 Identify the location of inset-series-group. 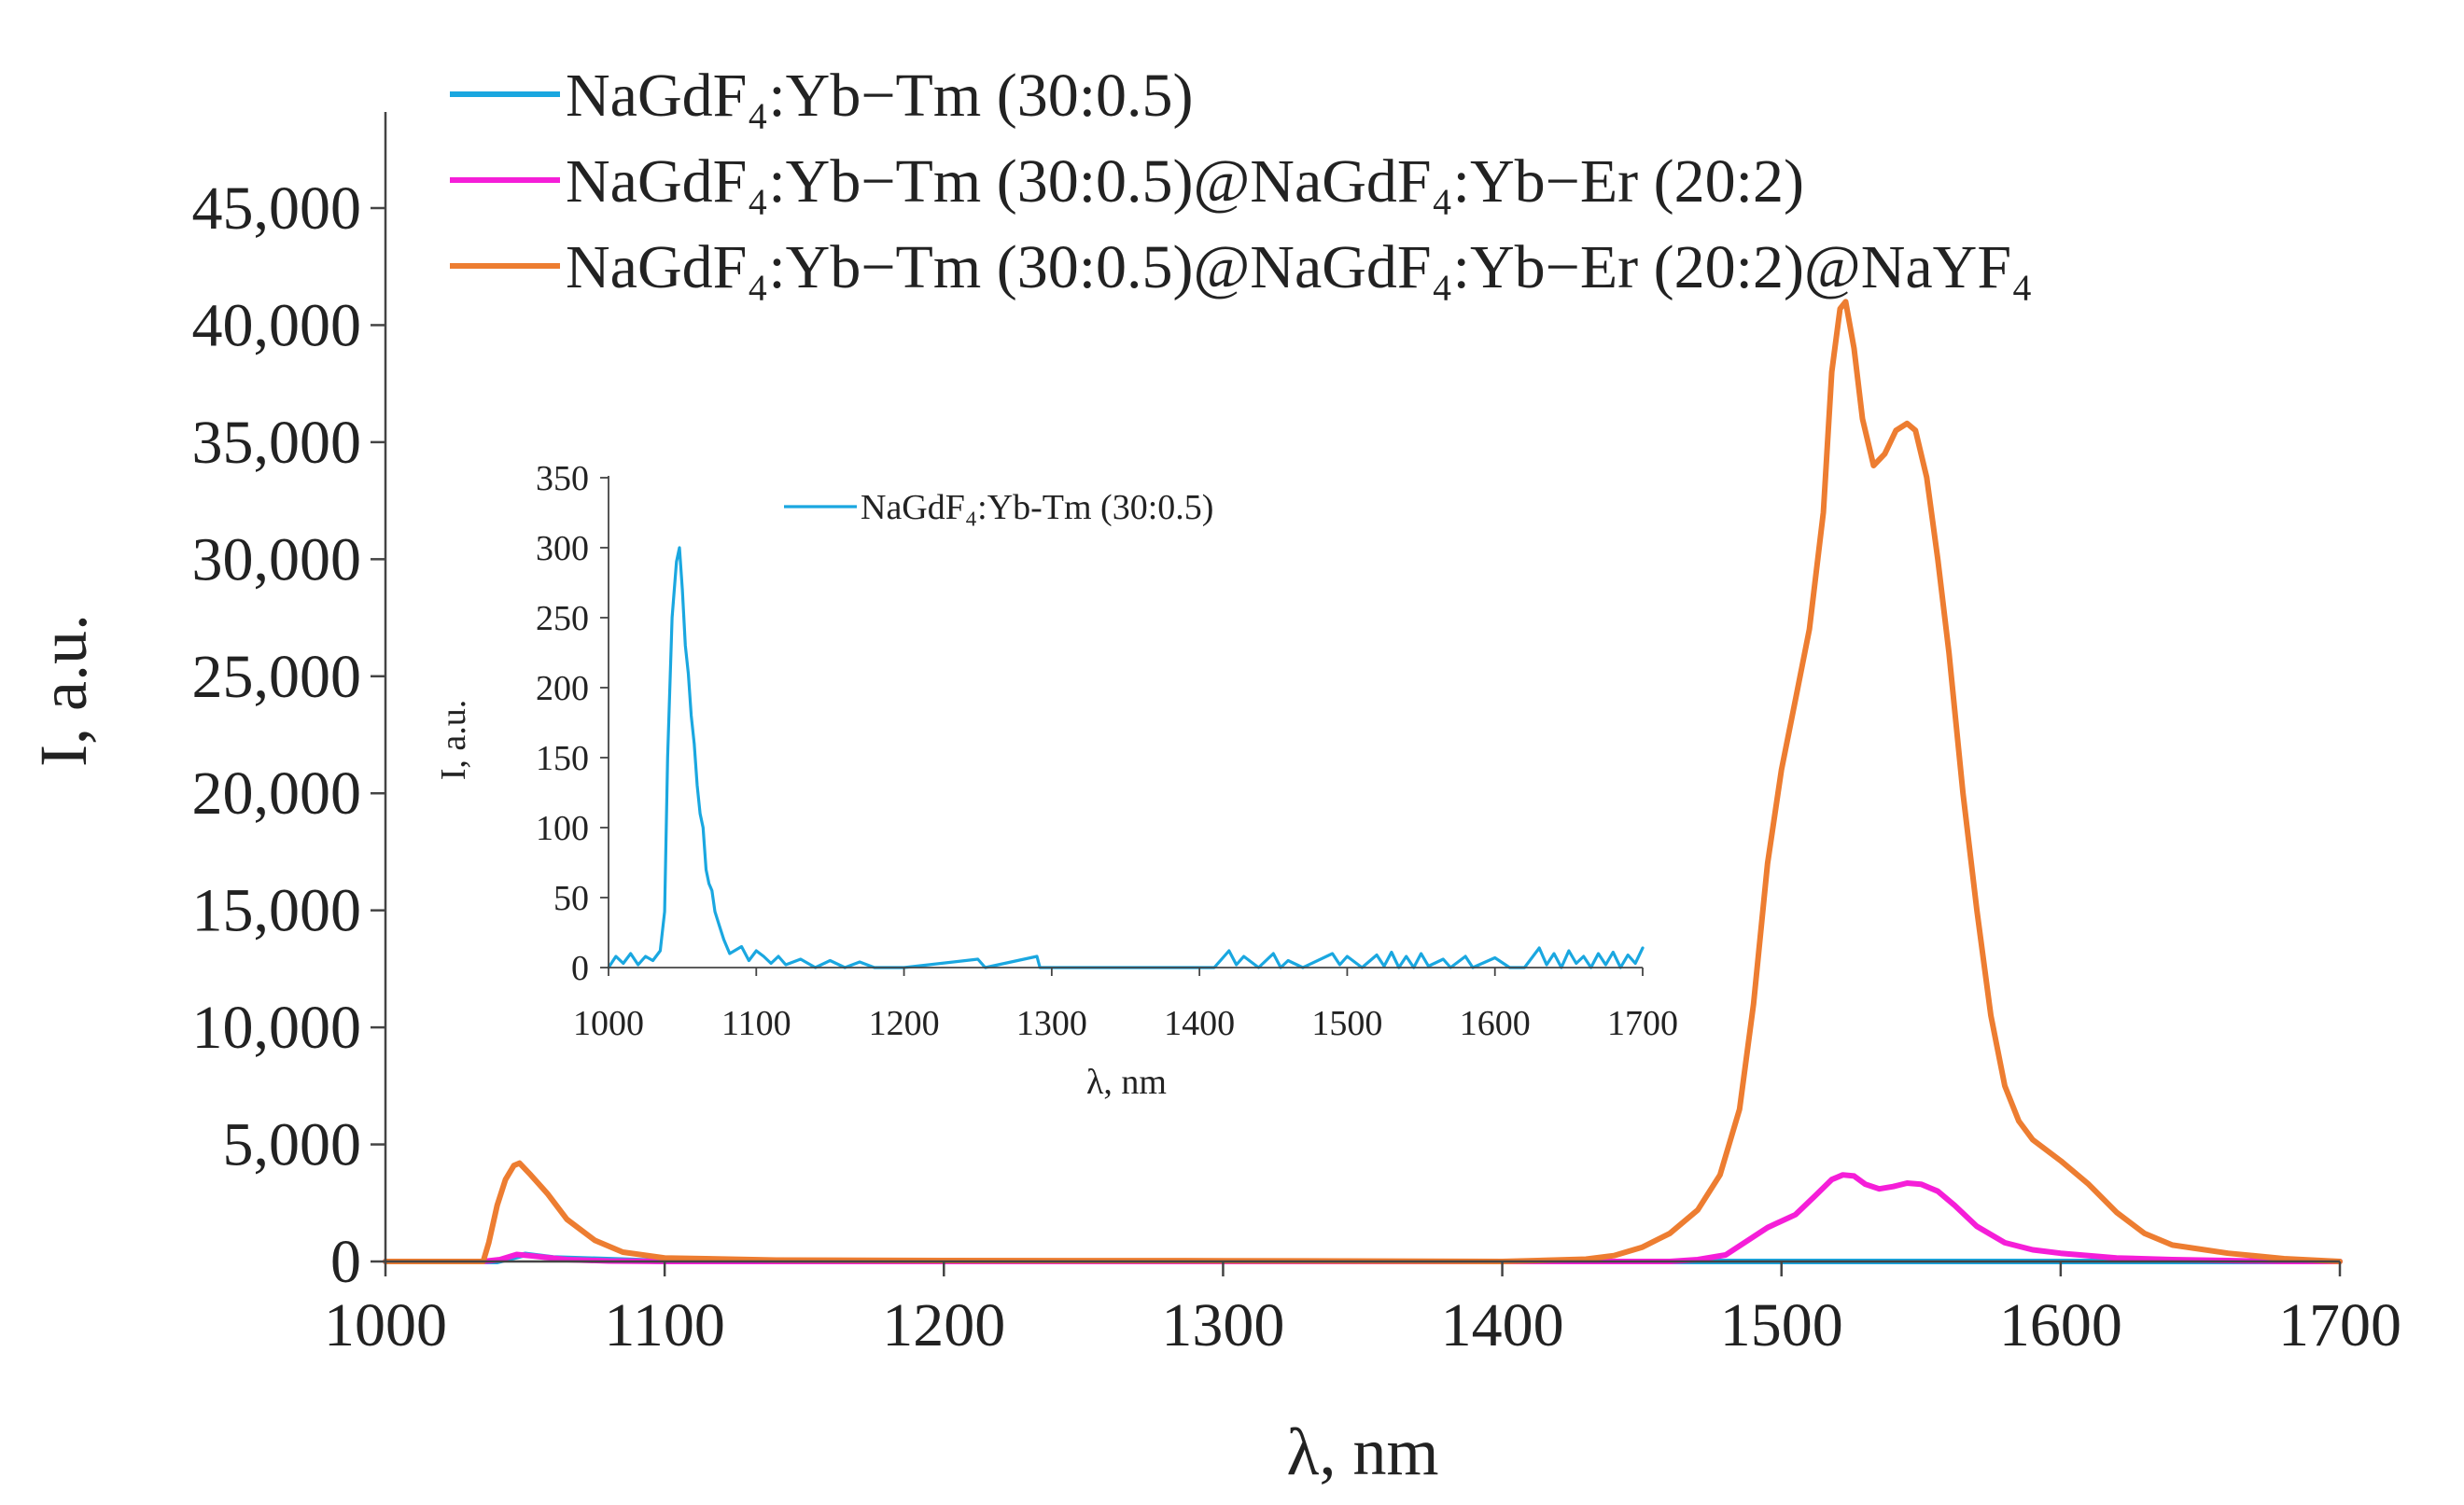
(1126, 757).